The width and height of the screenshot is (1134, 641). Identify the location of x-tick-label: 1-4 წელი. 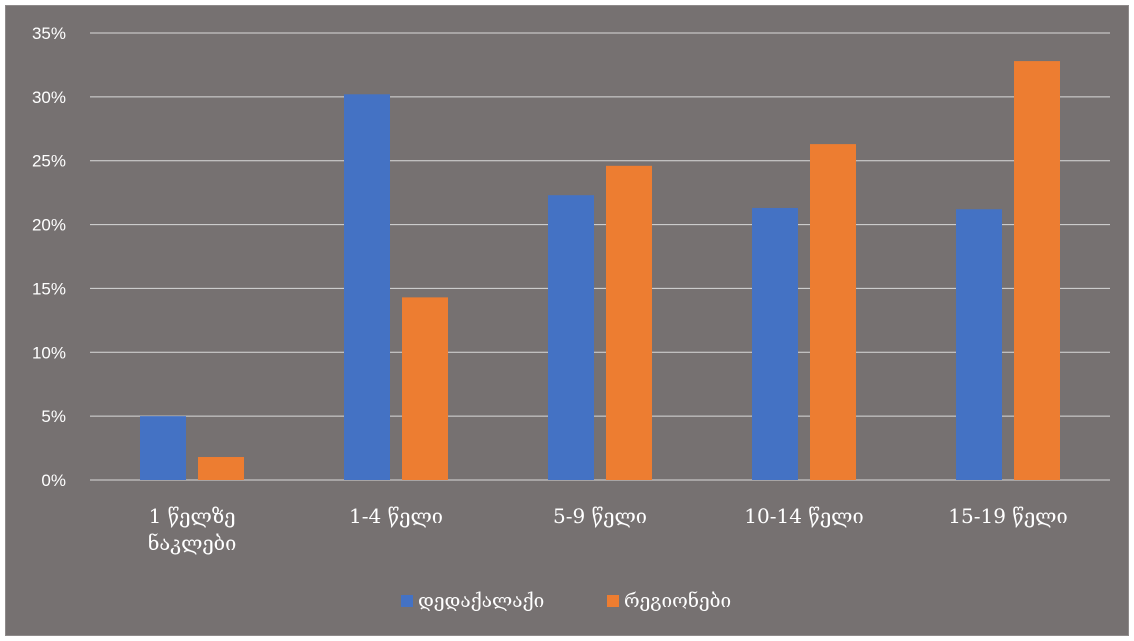
(396, 516).